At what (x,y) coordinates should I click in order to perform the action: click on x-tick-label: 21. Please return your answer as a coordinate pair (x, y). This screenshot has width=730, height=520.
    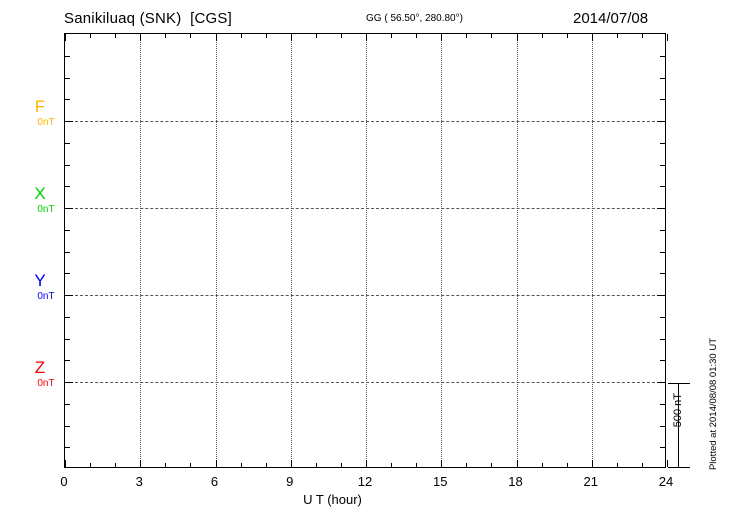
    Looking at the image, I should click on (590, 481).